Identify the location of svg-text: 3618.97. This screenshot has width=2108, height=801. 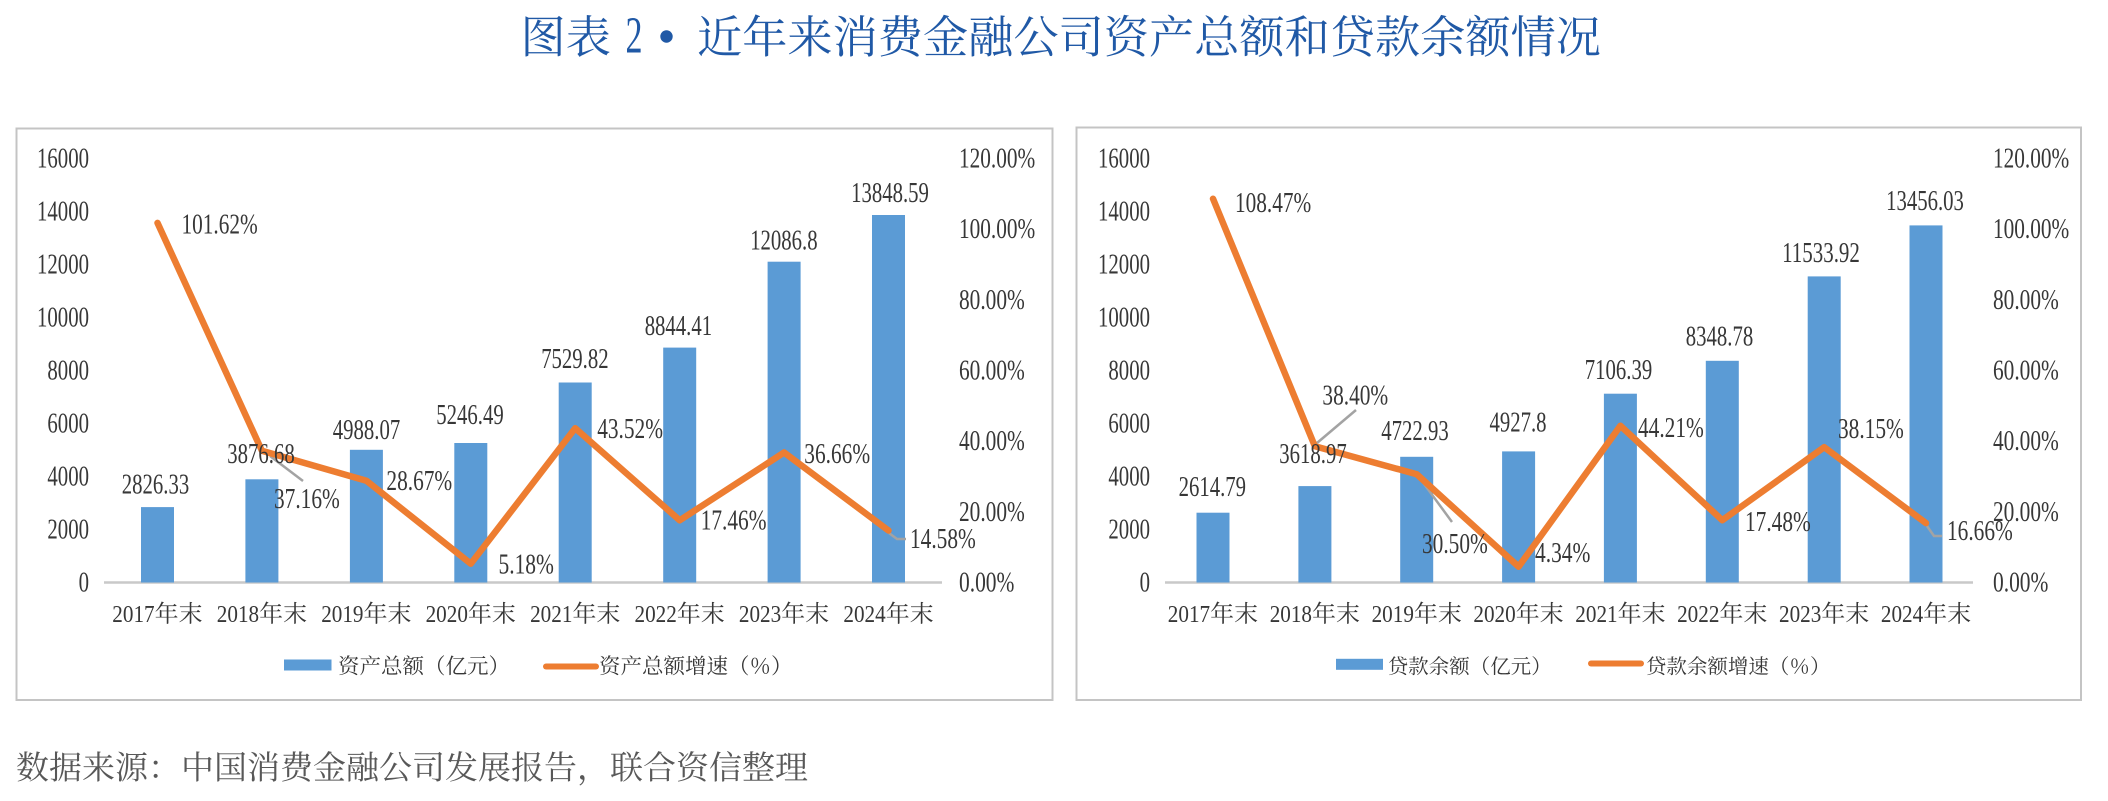
(1312, 454).